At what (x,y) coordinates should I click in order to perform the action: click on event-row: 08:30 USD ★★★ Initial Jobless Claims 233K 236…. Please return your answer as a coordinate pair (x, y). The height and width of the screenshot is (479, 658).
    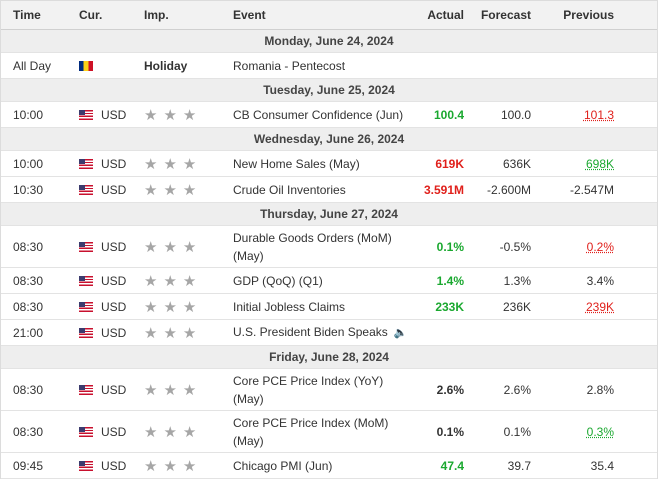
    Looking at the image, I should click on (329, 307).